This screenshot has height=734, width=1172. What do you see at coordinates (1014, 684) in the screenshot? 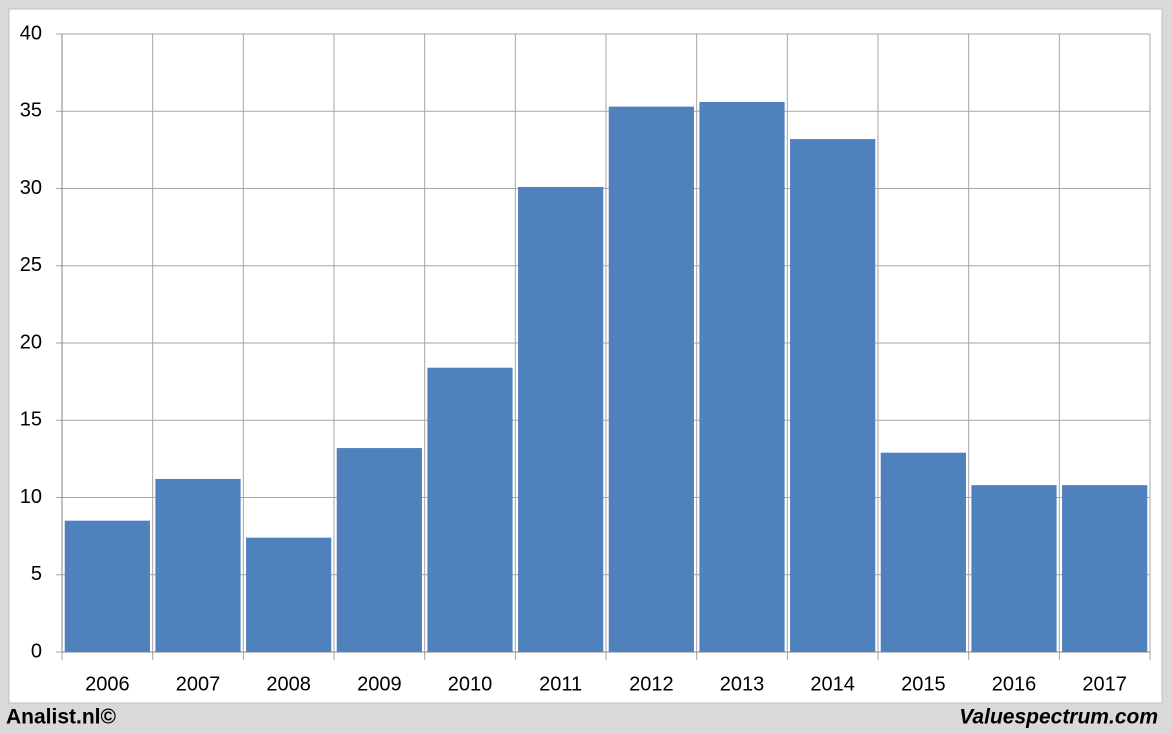
I see `x-tick-label: 2016` at bounding box center [1014, 684].